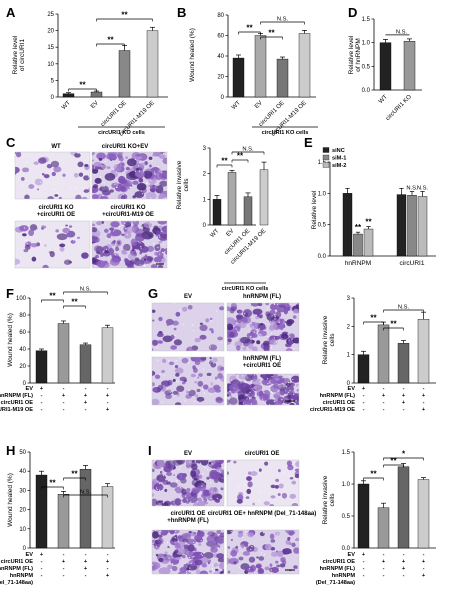  Describe the element at coordinates (326, 150) in the screenshot. I see `legend-swatch` at that location.